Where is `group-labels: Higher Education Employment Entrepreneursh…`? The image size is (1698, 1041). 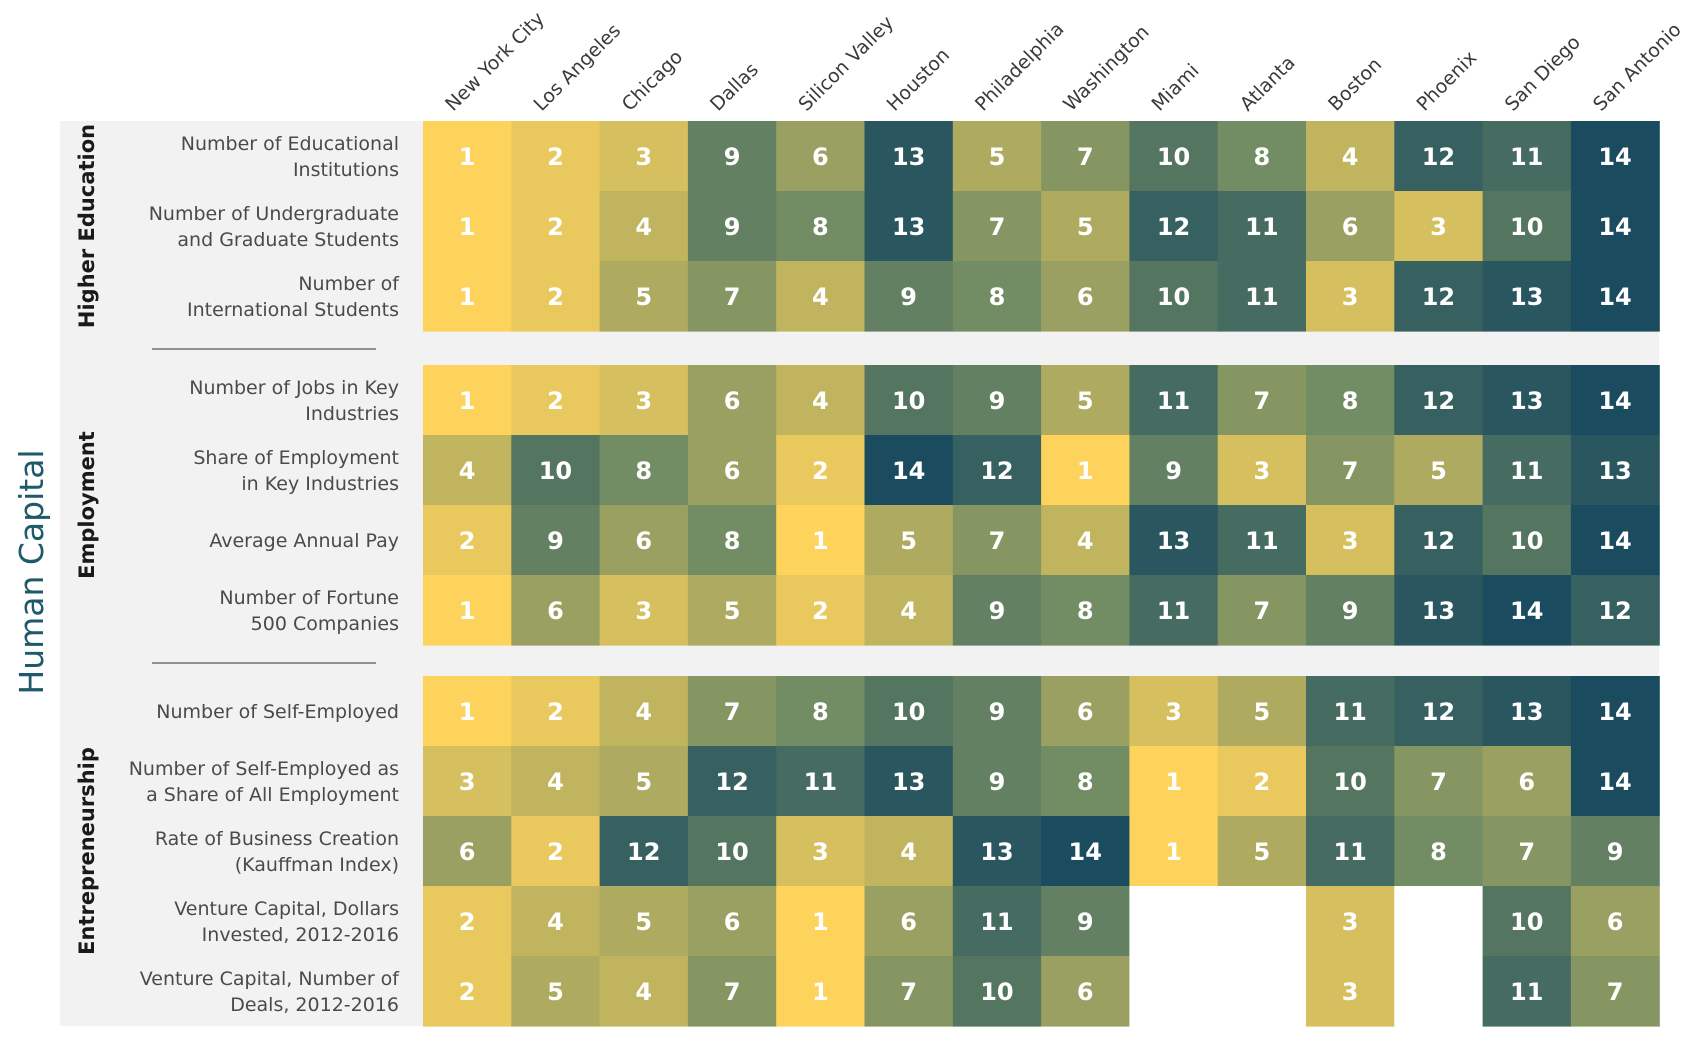
group-labels: Higher Education Employment Entrepreneursh… is located at coordinates (87, 539).